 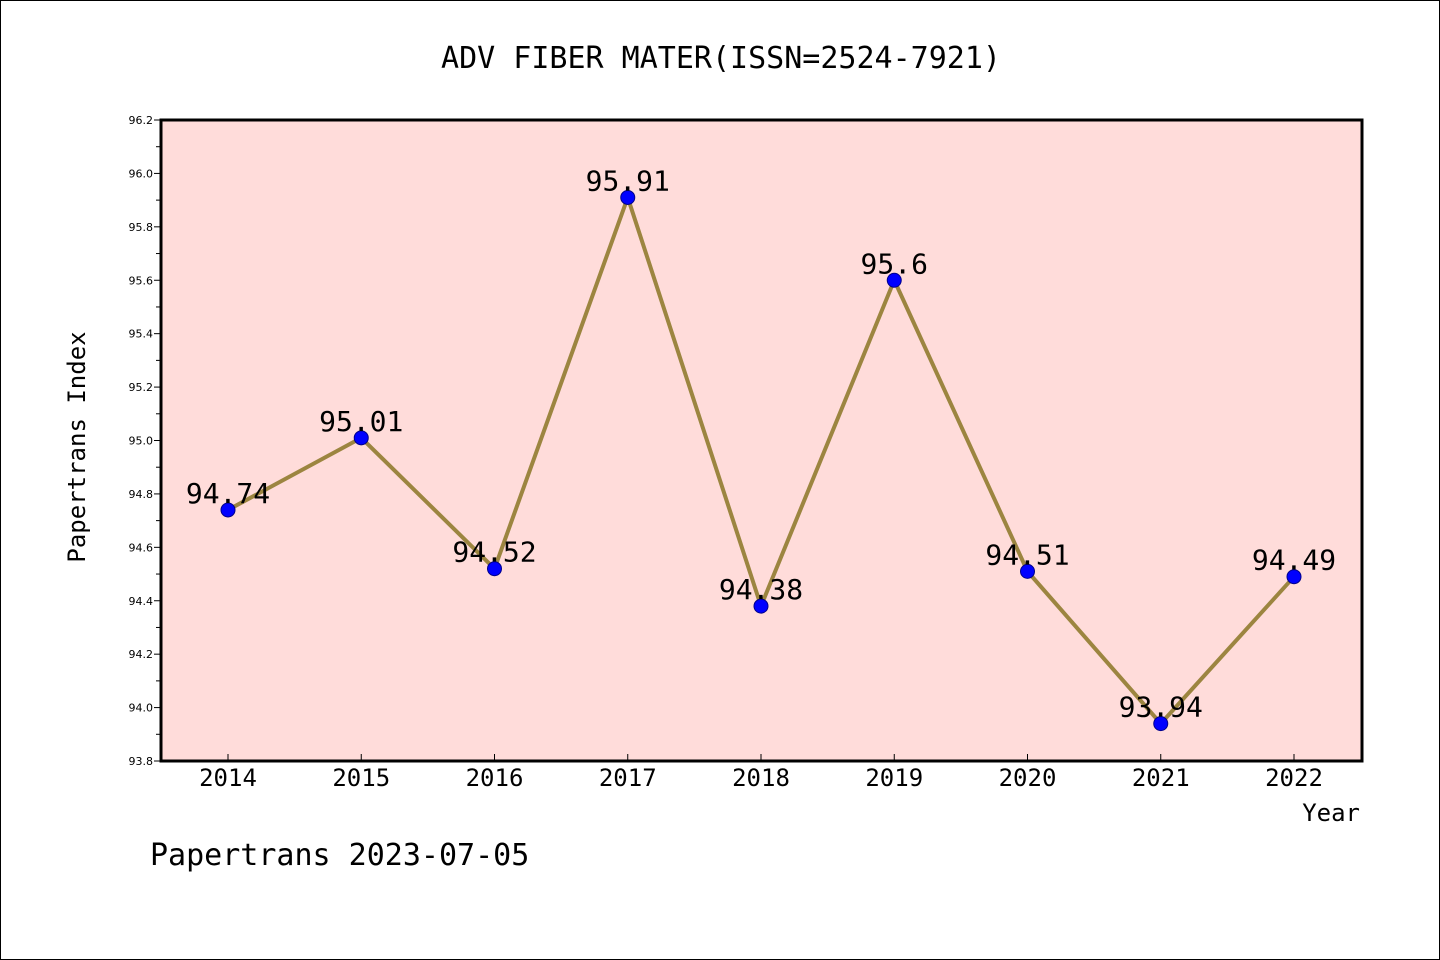 I want to click on x-axis-label: Year, so click(x=1331, y=813).